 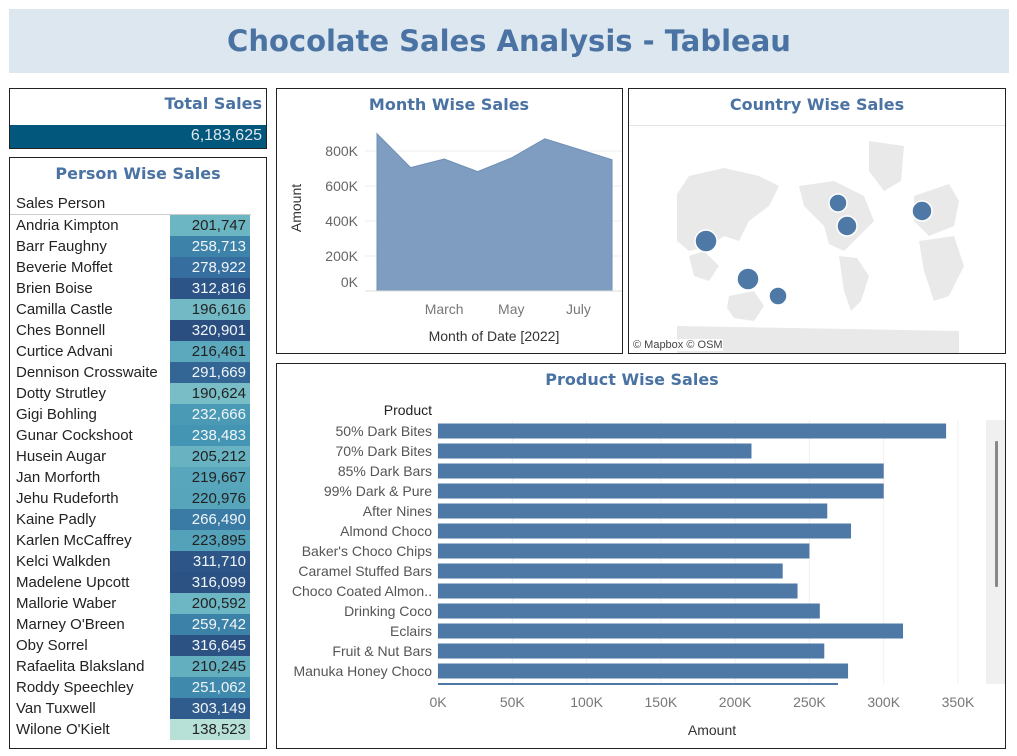 What do you see at coordinates (958, 702) in the screenshot?
I see `x-tick-label: 350K` at bounding box center [958, 702].